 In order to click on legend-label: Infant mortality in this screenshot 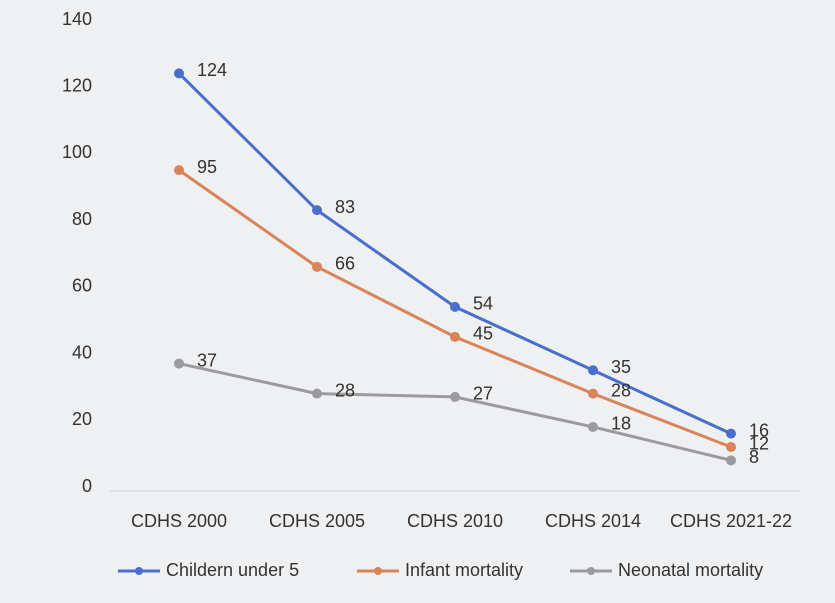, I will do `click(464, 570)`.